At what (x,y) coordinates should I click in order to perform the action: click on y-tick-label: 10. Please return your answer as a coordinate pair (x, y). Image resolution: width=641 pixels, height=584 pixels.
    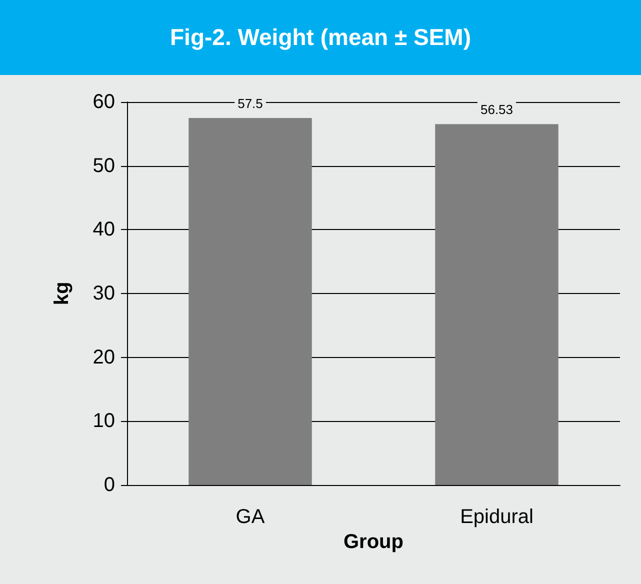
    Looking at the image, I should click on (103, 421).